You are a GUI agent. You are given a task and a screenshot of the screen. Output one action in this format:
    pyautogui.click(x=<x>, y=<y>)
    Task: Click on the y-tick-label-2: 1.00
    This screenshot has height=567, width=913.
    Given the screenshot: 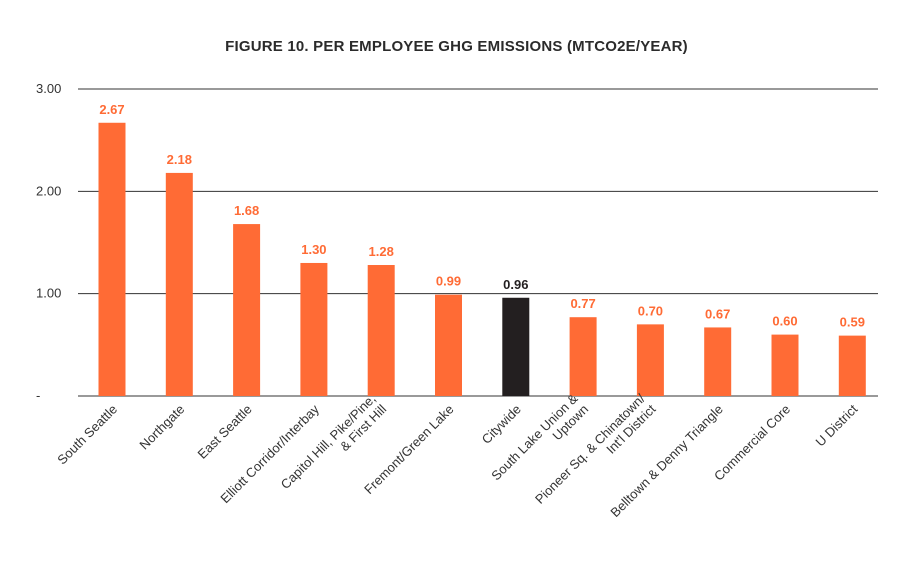 What is the action you would take?
    pyautogui.click(x=48, y=293)
    